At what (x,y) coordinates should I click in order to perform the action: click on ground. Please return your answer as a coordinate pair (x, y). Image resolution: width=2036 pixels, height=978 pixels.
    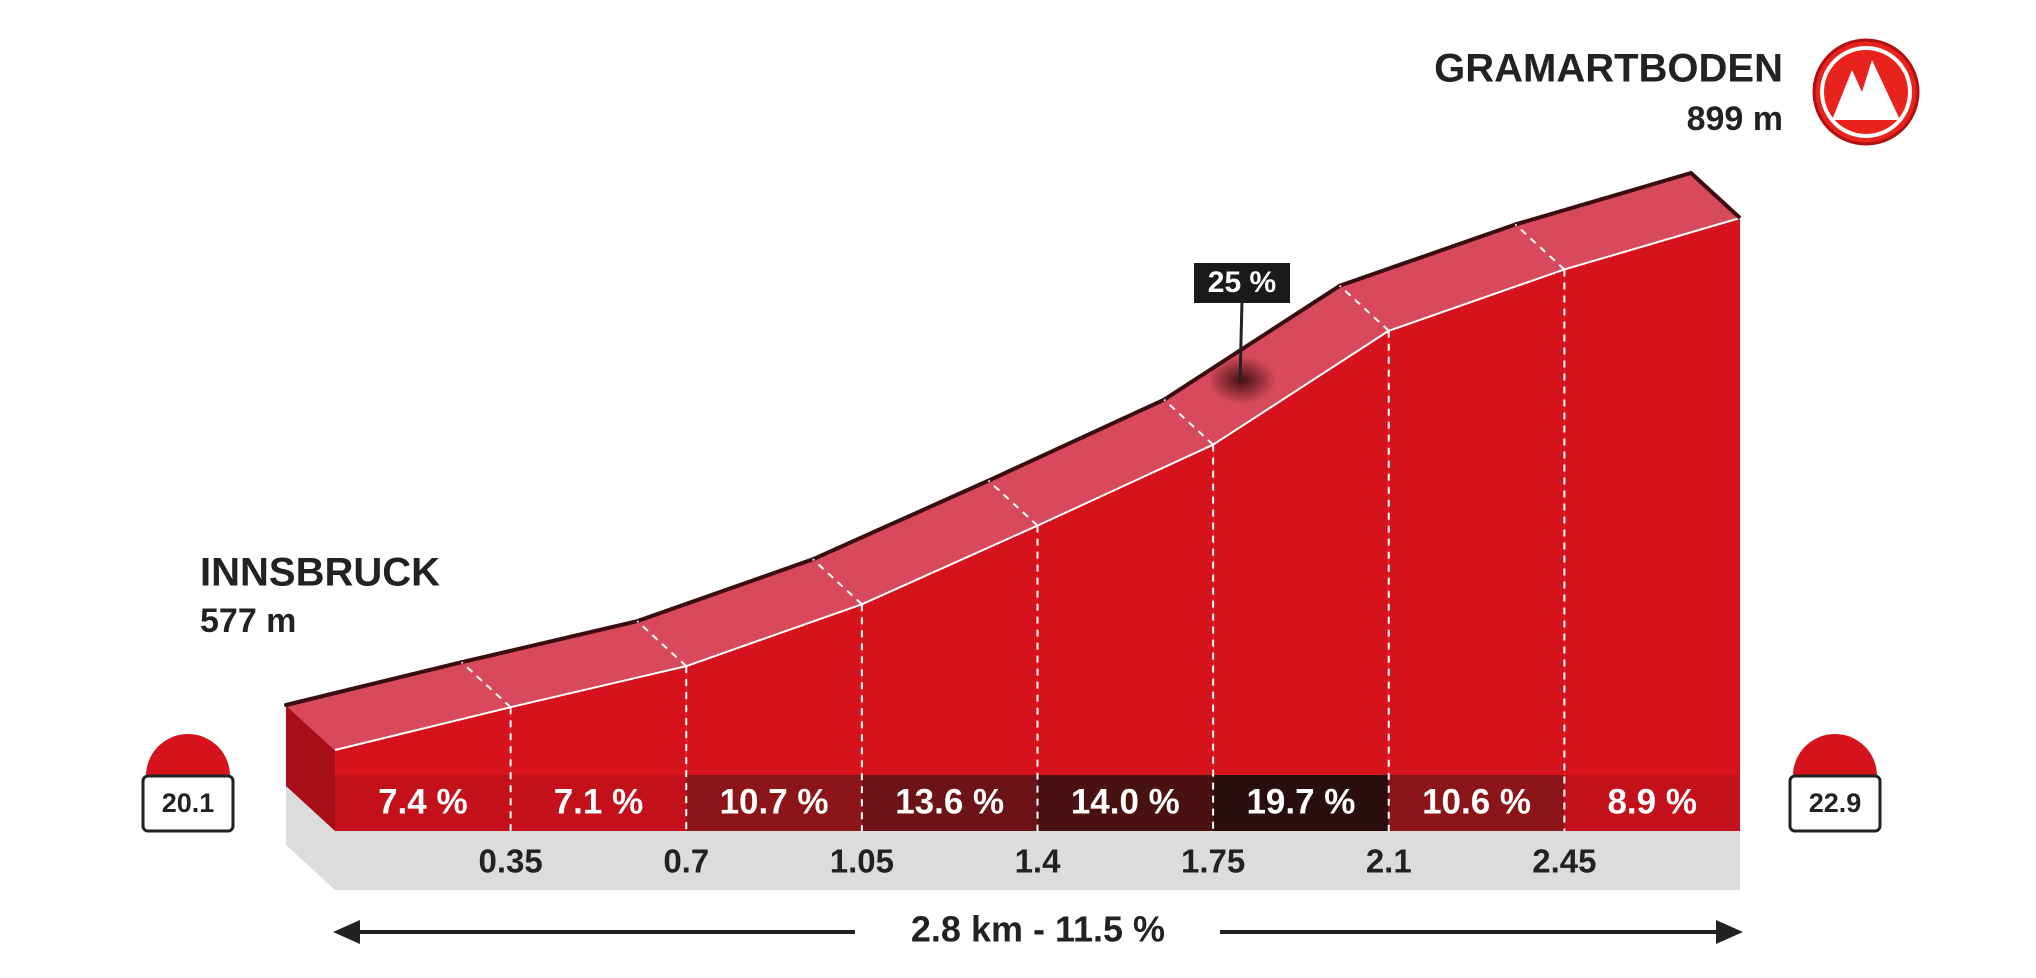
    Looking at the image, I should click on (1013, 838).